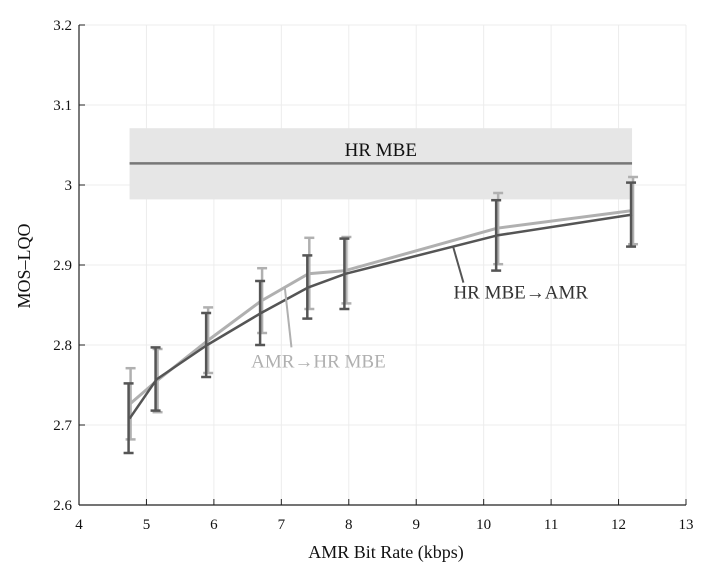  What do you see at coordinates (551, 525) in the screenshot?
I see `x-tick-label-7: 11` at bounding box center [551, 525].